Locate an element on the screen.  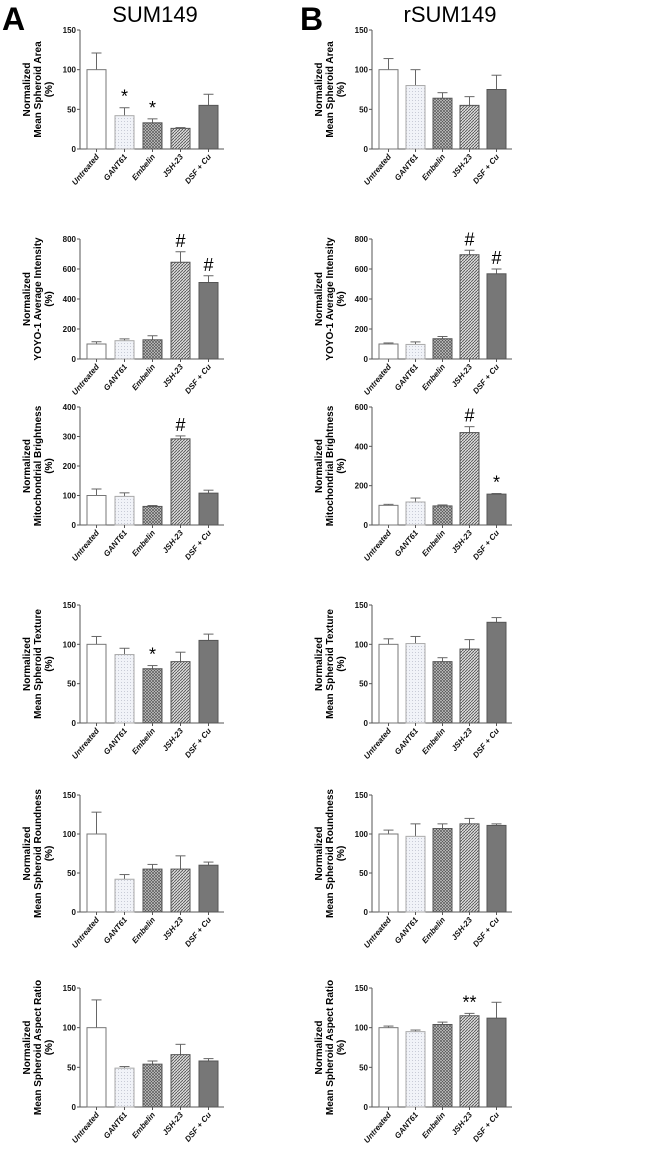
y-axis-label: Mitochondrial Brightness is located at coordinates (330, 465).